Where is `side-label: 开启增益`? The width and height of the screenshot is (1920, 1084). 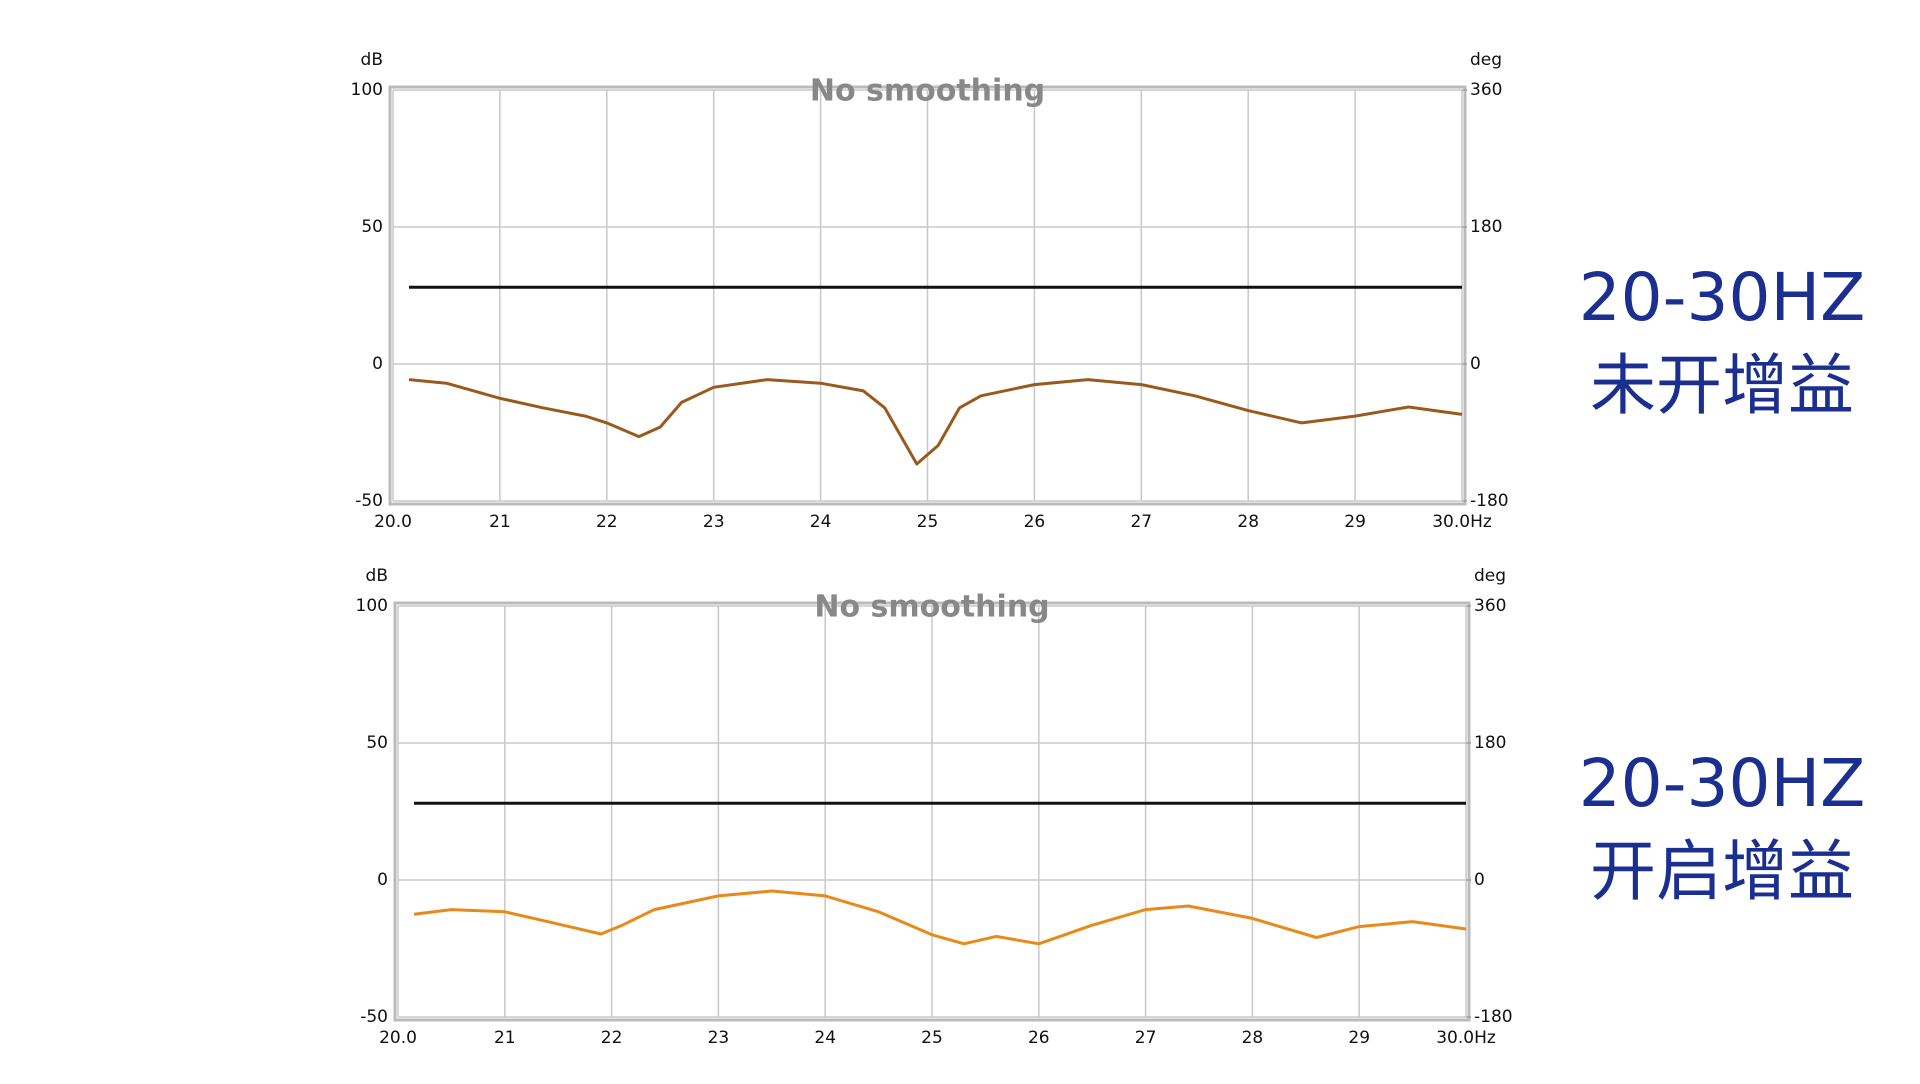
side-label: 开启增益 is located at coordinates (1722, 871).